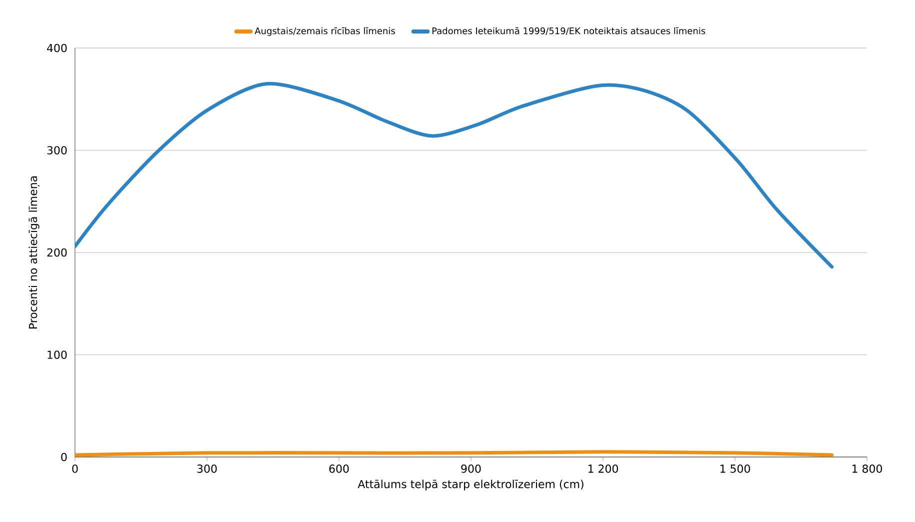  I want to click on legend-label: Augstais/zemais rīcības līmenis, so click(324, 31).